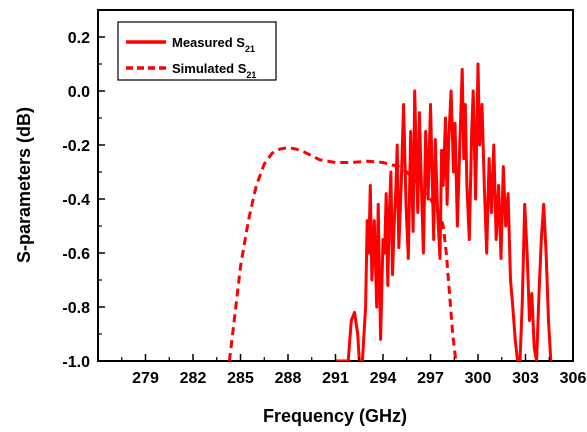 The width and height of the screenshot is (587, 432). What do you see at coordinates (240, 378) in the screenshot?
I see `x-tick-label: 285` at bounding box center [240, 378].